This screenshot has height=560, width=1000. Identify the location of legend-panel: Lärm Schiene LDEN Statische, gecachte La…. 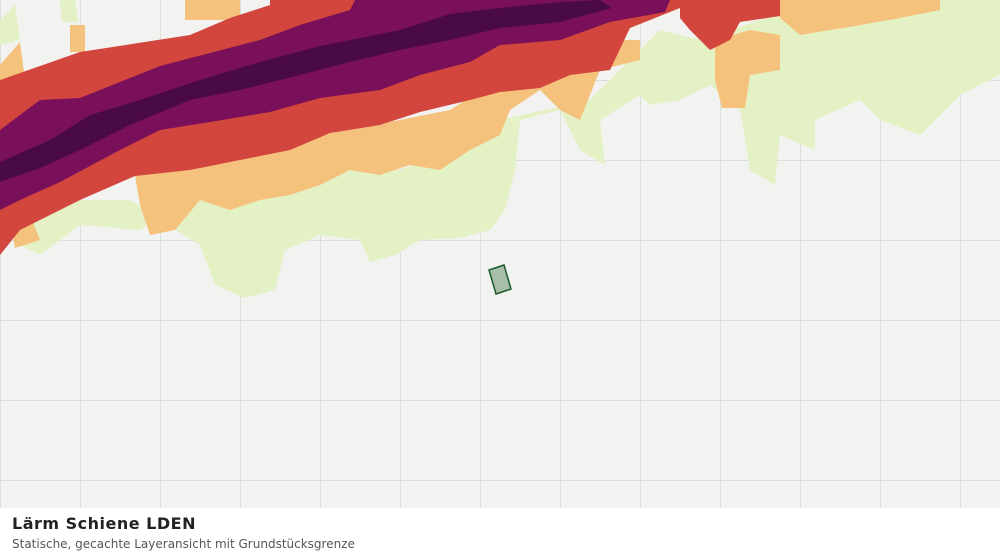
(500, 534).